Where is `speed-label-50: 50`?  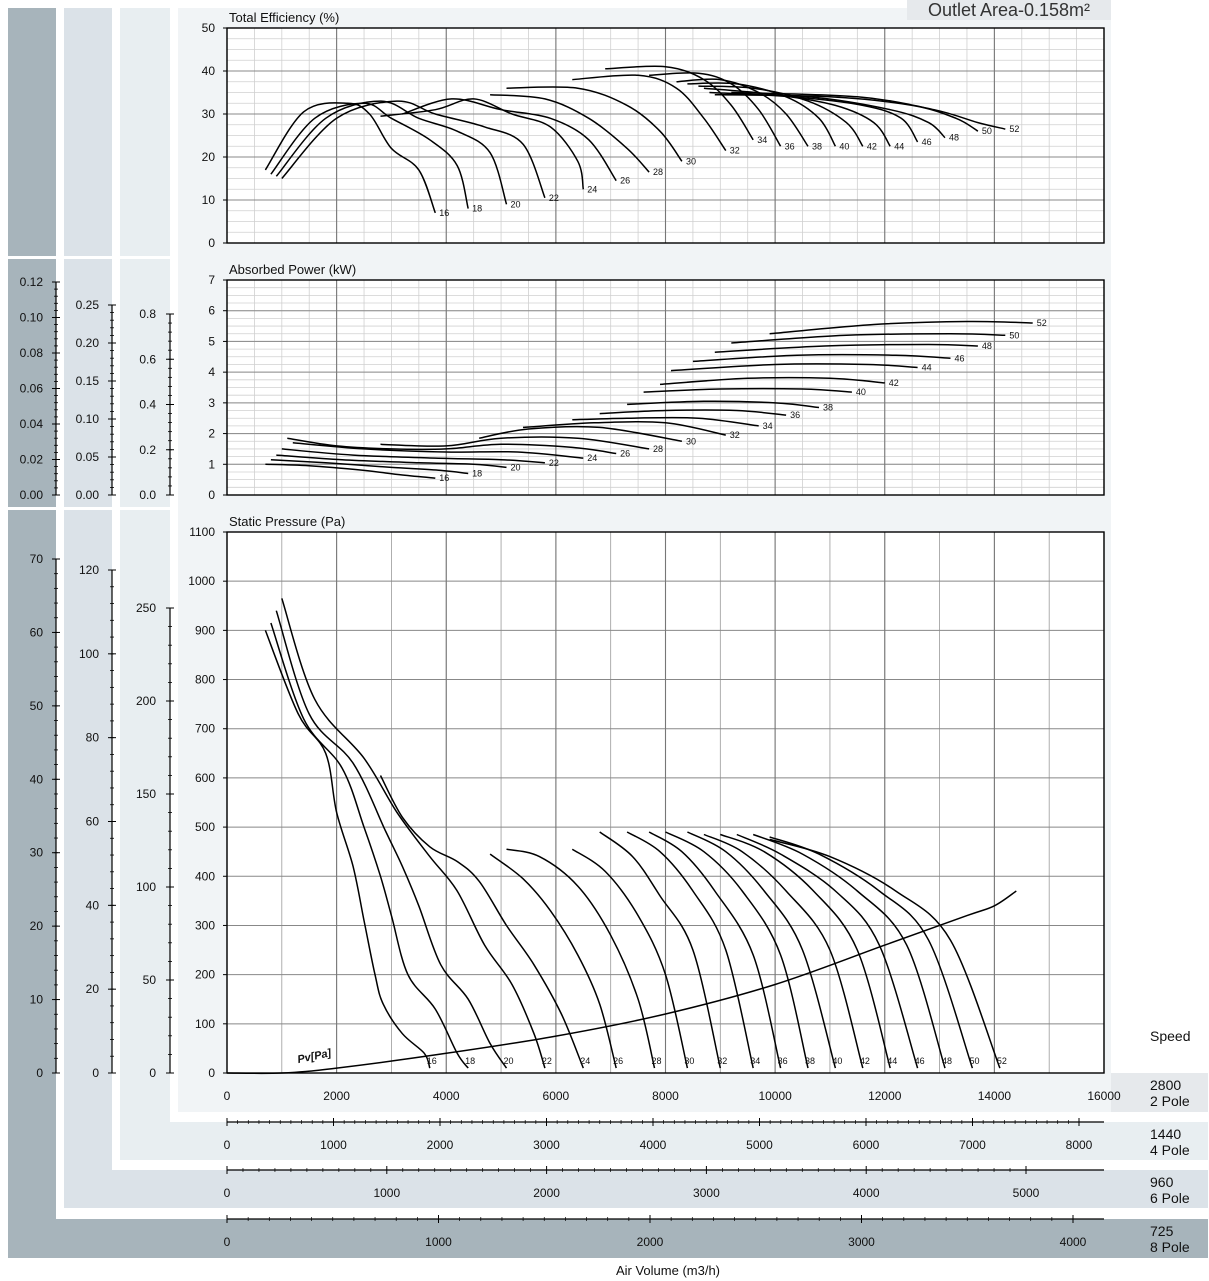 speed-label-50: 50 is located at coordinates (974, 1061).